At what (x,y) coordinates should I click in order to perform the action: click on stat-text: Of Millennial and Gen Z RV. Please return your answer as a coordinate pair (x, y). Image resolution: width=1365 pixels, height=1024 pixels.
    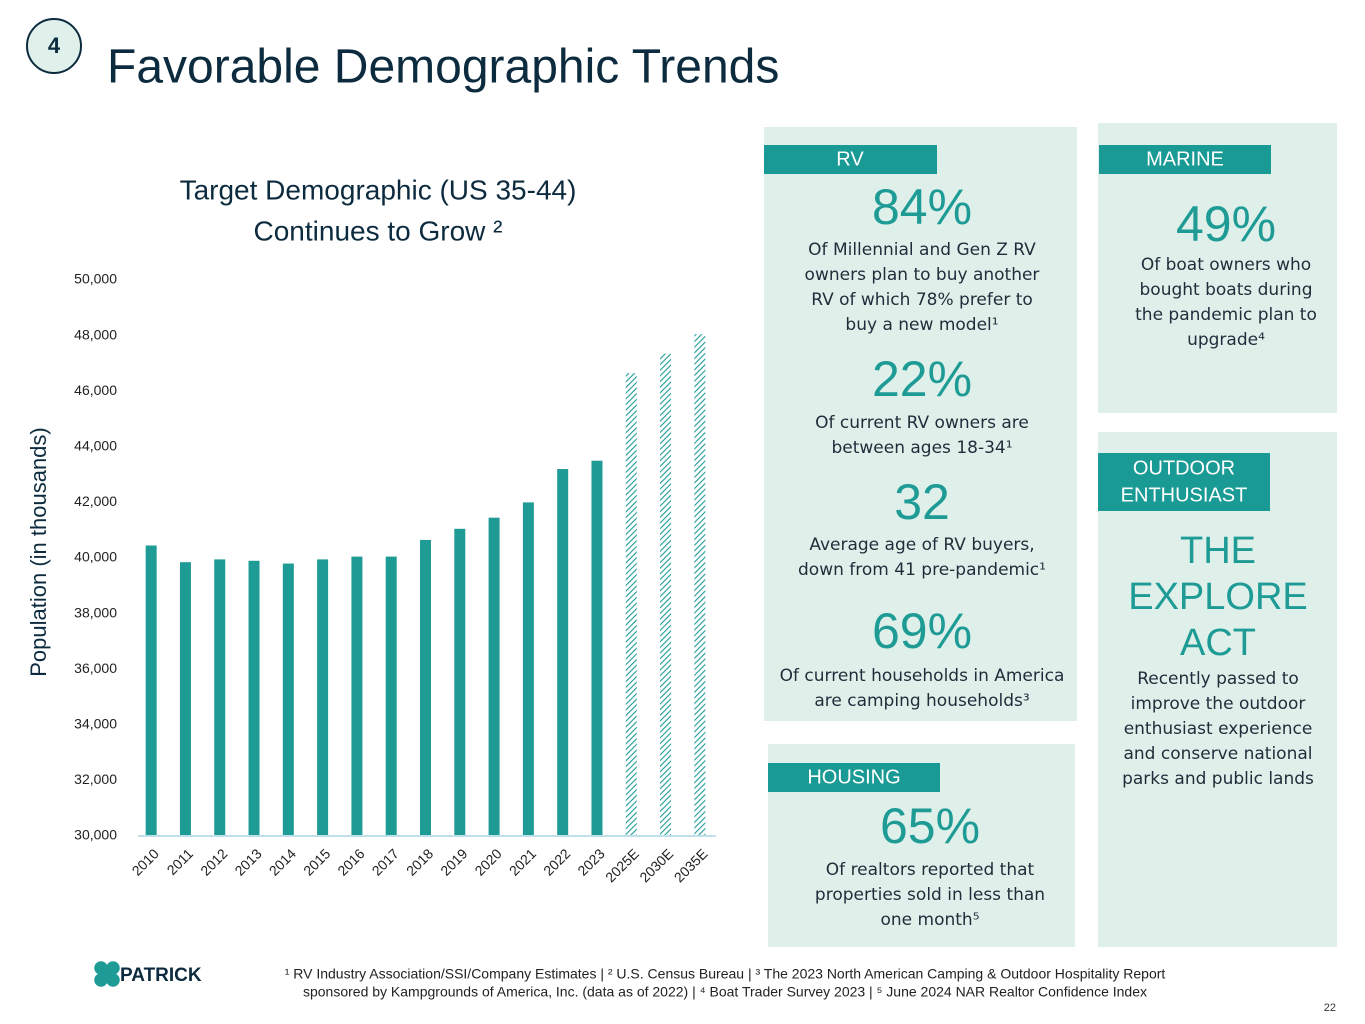
    Looking at the image, I should click on (922, 250).